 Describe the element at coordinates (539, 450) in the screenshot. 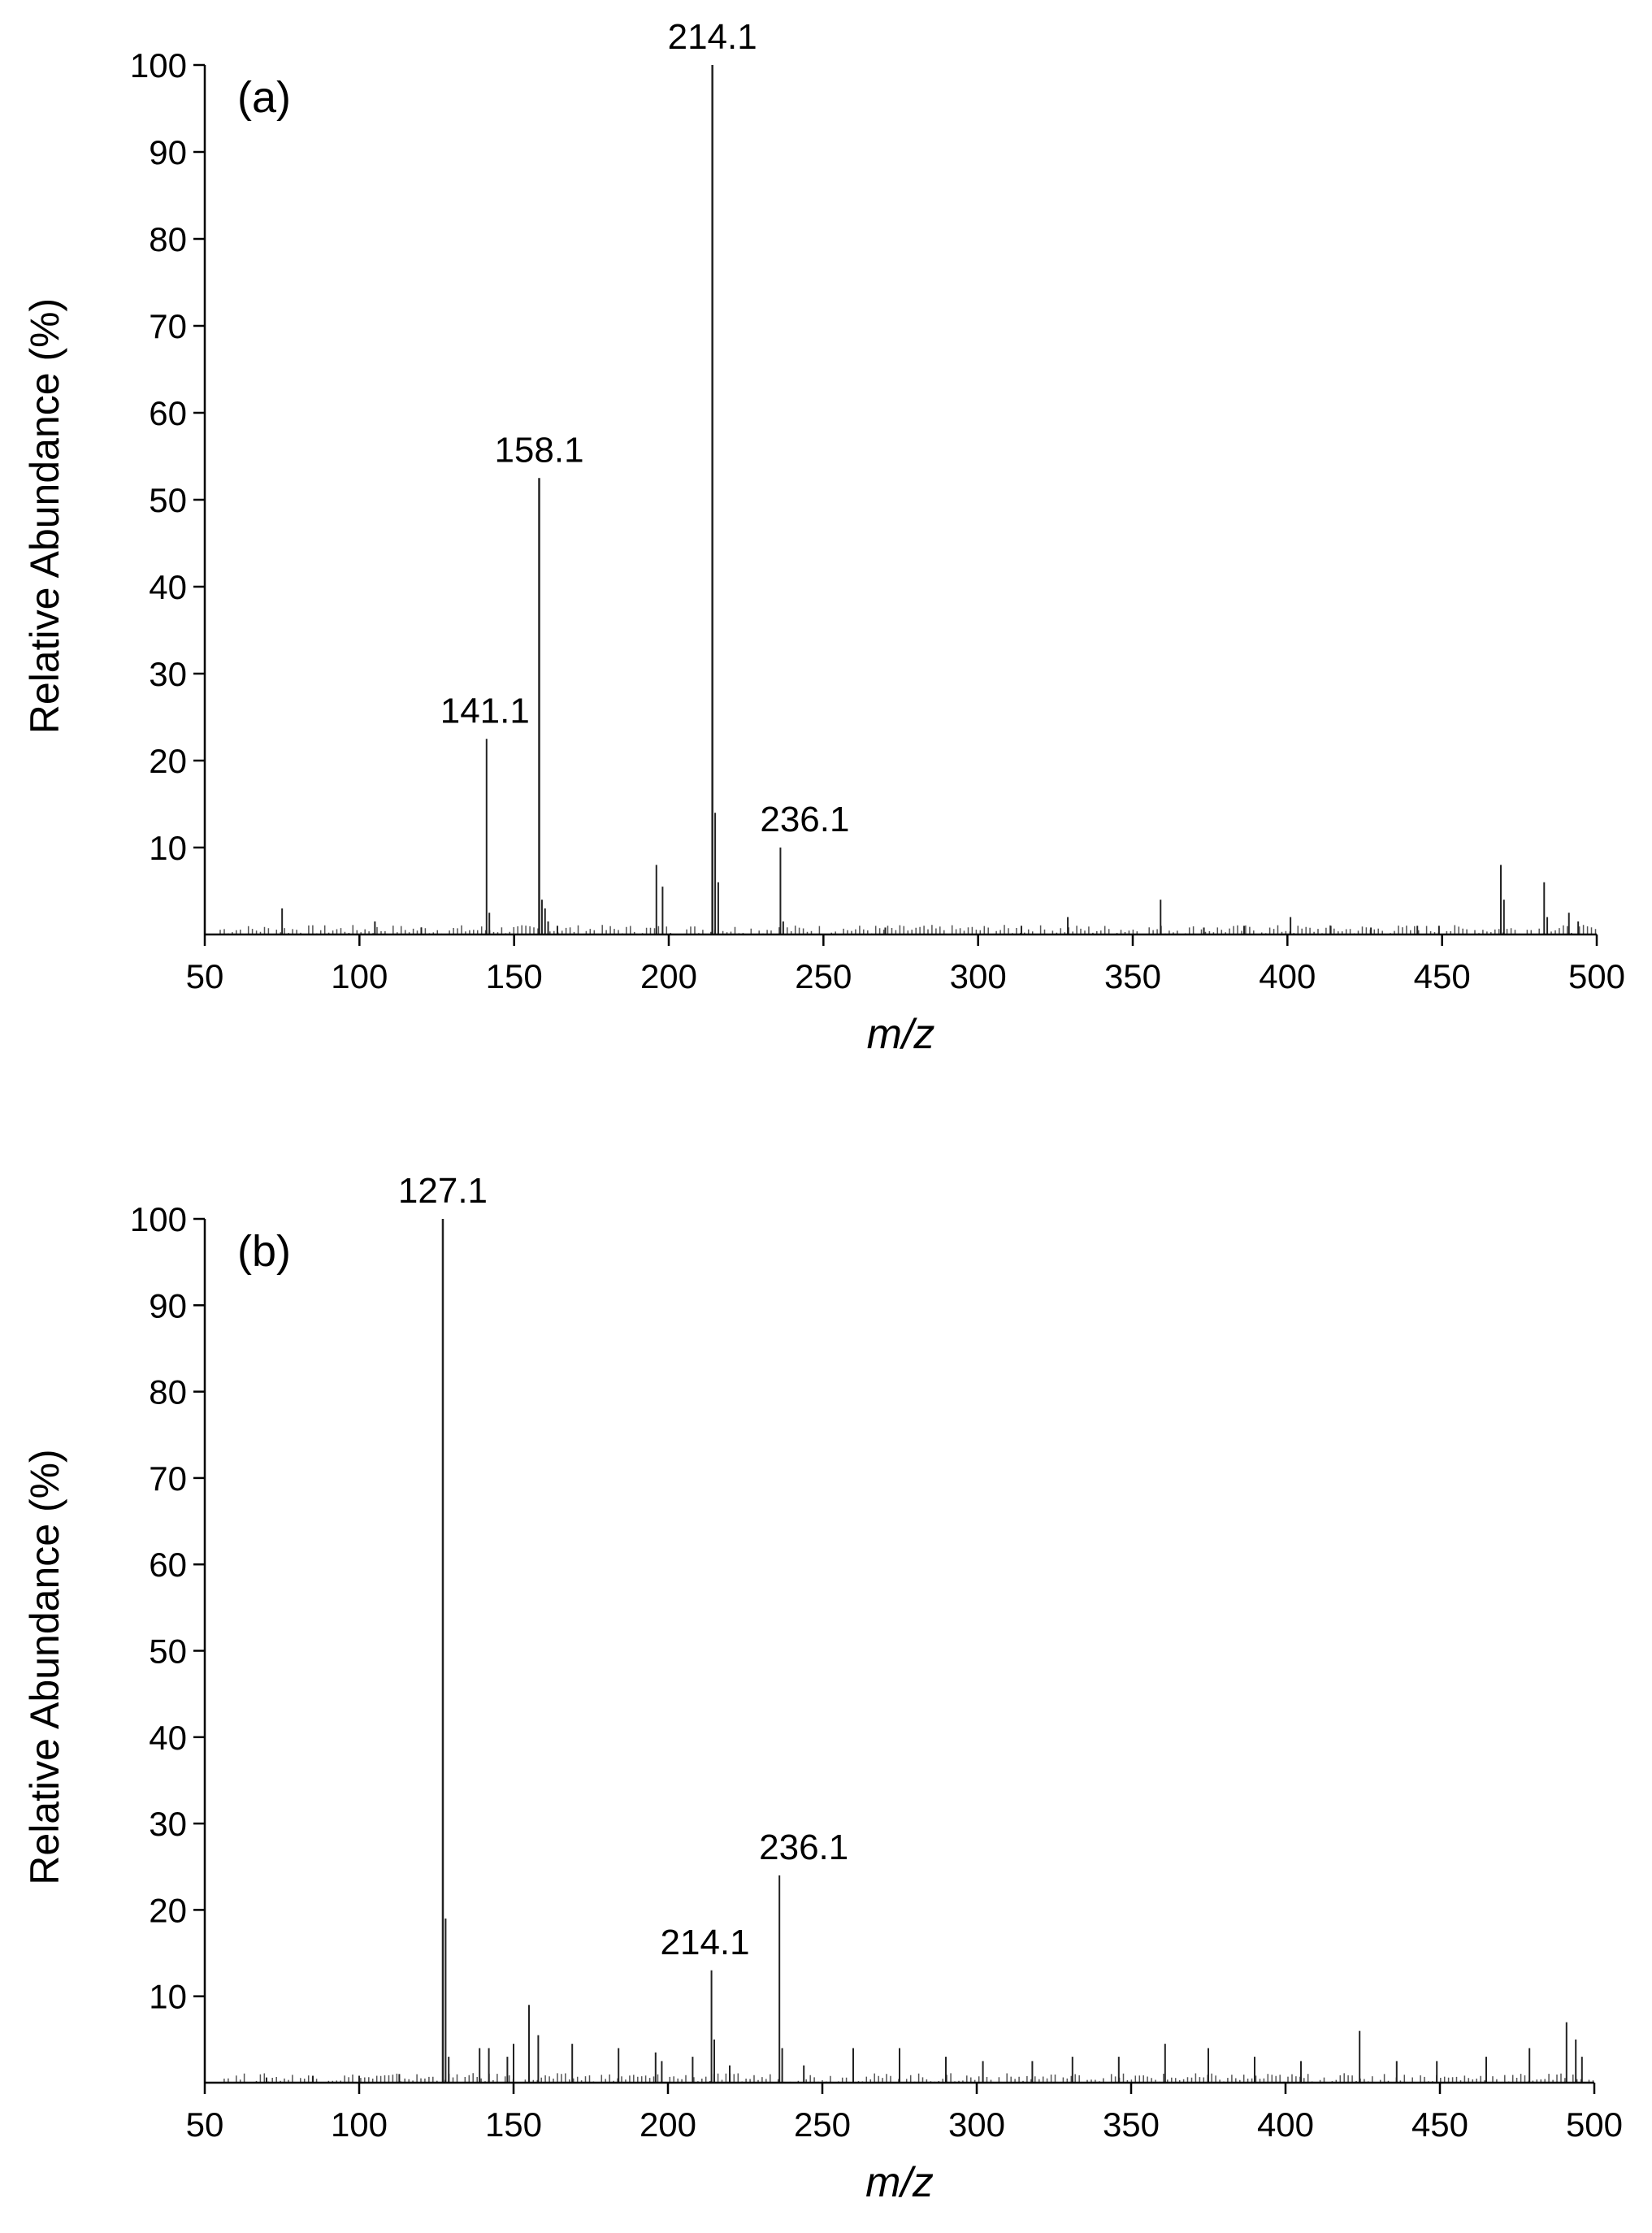

I see `peak-annotation: 158.1` at that location.